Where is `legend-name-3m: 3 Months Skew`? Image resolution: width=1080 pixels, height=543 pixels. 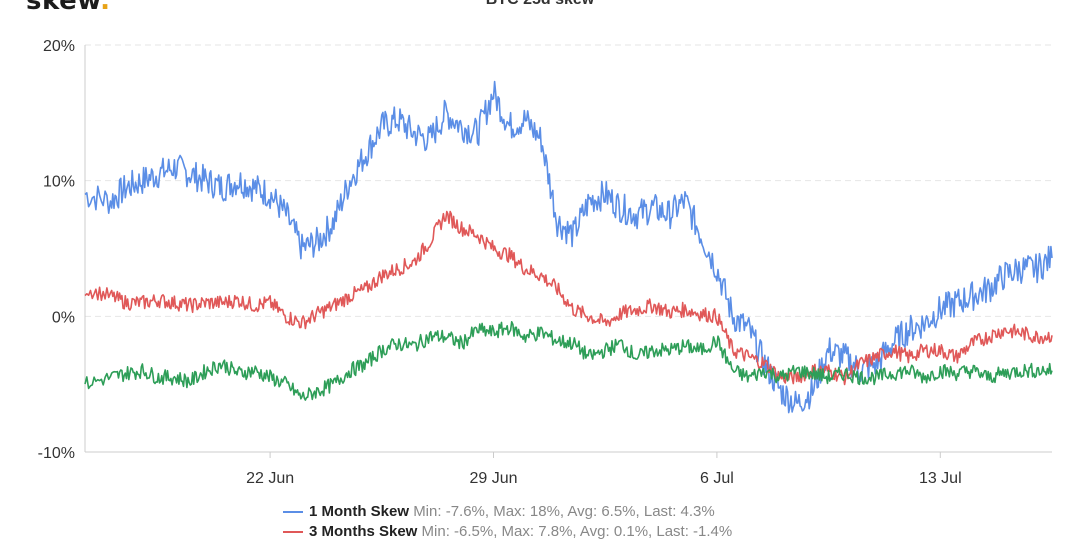
legend-name-3m: 3 Months Skew is located at coordinates (363, 531).